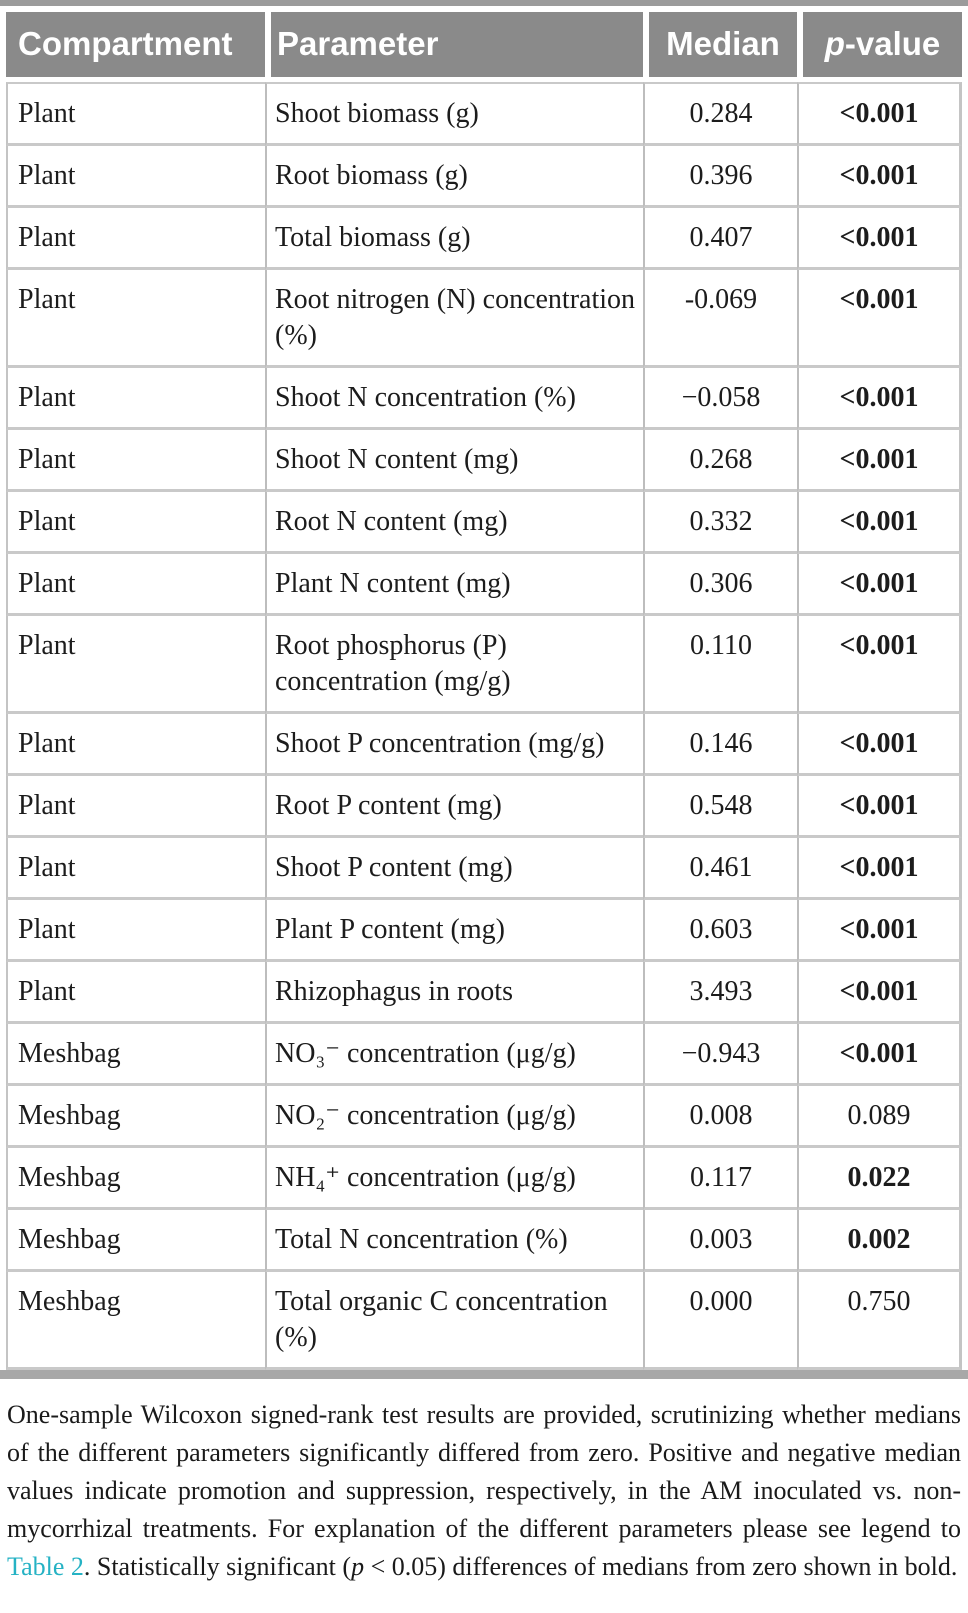 This screenshot has height=1613, width=968. I want to click on cell-median: 0.003, so click(720, 1241).